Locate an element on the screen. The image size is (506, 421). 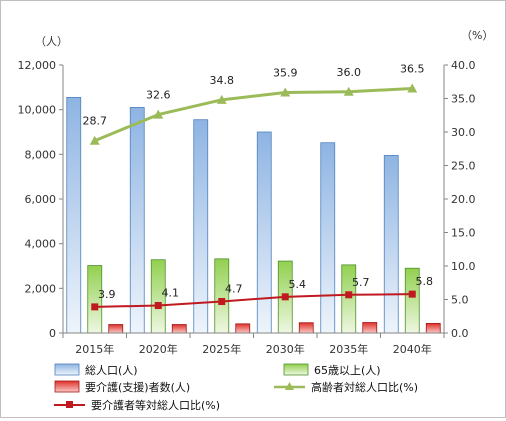
legend-label-care-recipients: 要介護(支援)者数(人) is located at coordinates (137, 387).